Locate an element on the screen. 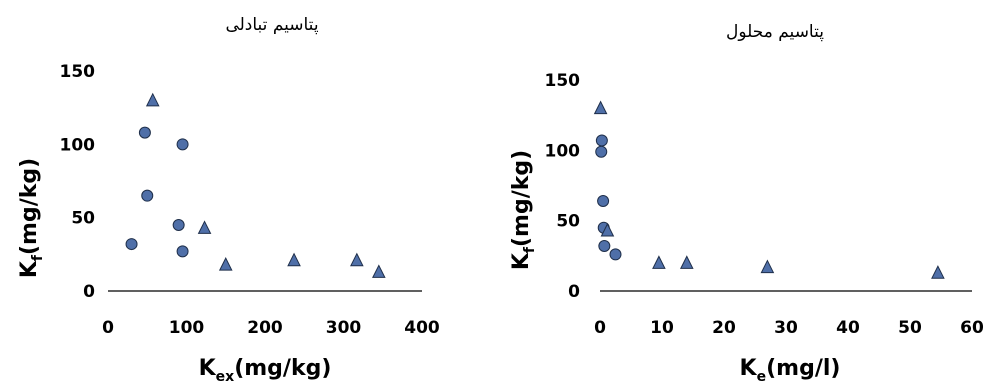 This screenshot has width=990, height=381. x-tick-labels: 0 10 20 30 40 50 60 is located at coordinates (789, 328).